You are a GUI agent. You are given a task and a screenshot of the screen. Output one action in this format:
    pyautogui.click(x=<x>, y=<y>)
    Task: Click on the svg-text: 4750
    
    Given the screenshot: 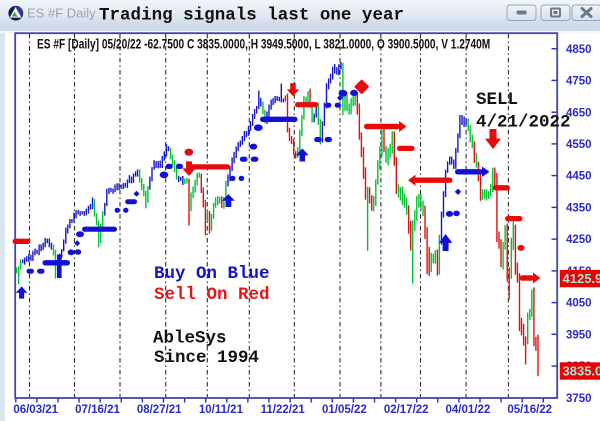 What is the action you would take?
    pyautogui.click(x=579, y=82)
    